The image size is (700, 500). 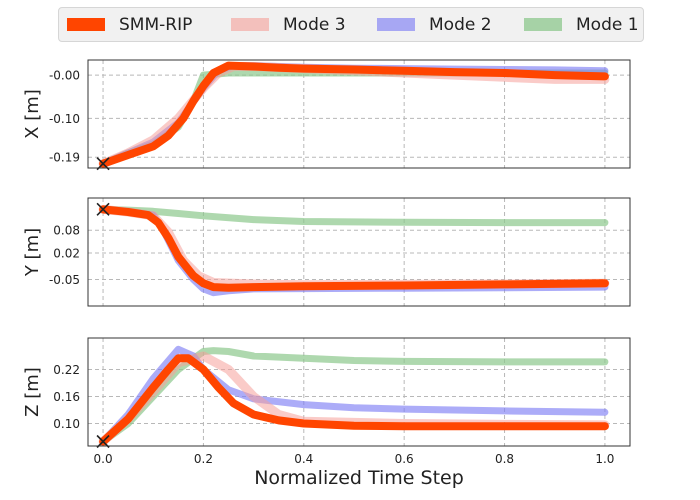 I want to click on legend-swatch-smm-rip, so click(x=86, y=24).